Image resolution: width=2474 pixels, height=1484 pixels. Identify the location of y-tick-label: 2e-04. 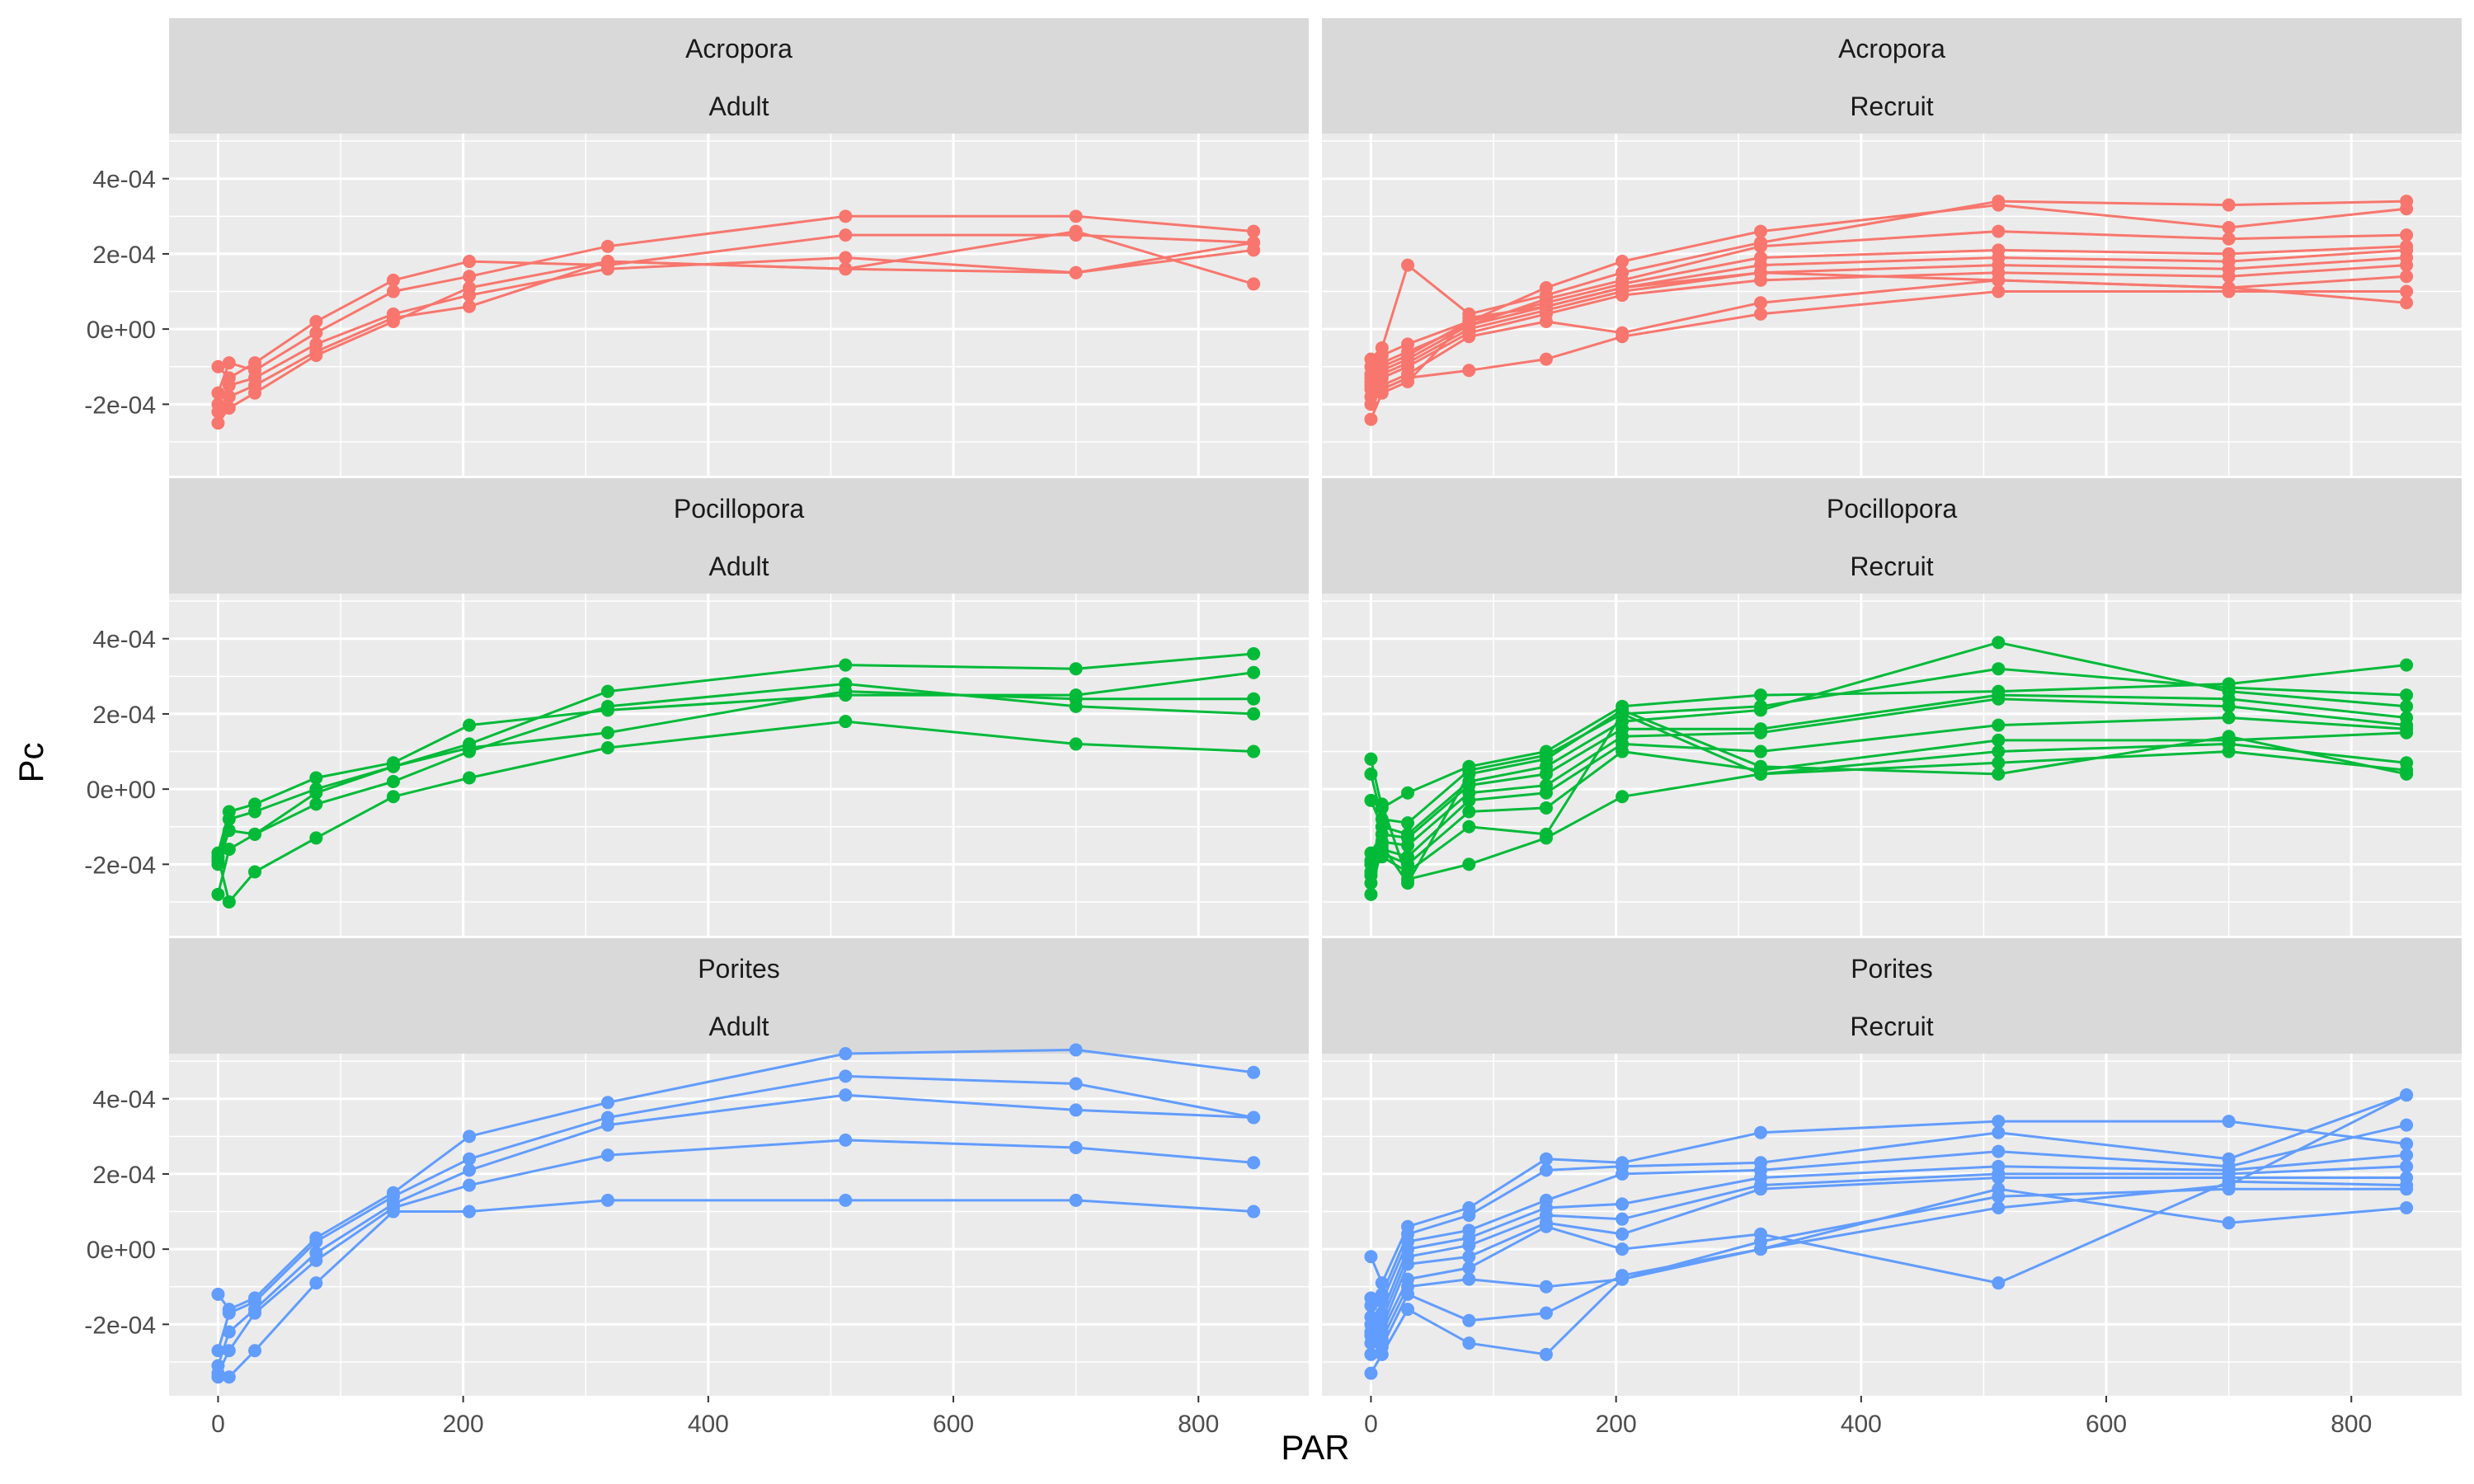
(124, 715).